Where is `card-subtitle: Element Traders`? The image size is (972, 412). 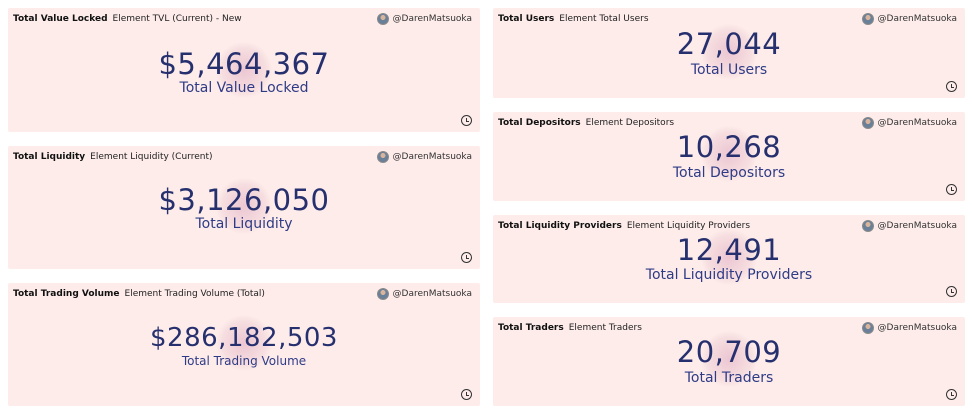 card-subtitle: Element Traders is located at coordinates (605, 328).